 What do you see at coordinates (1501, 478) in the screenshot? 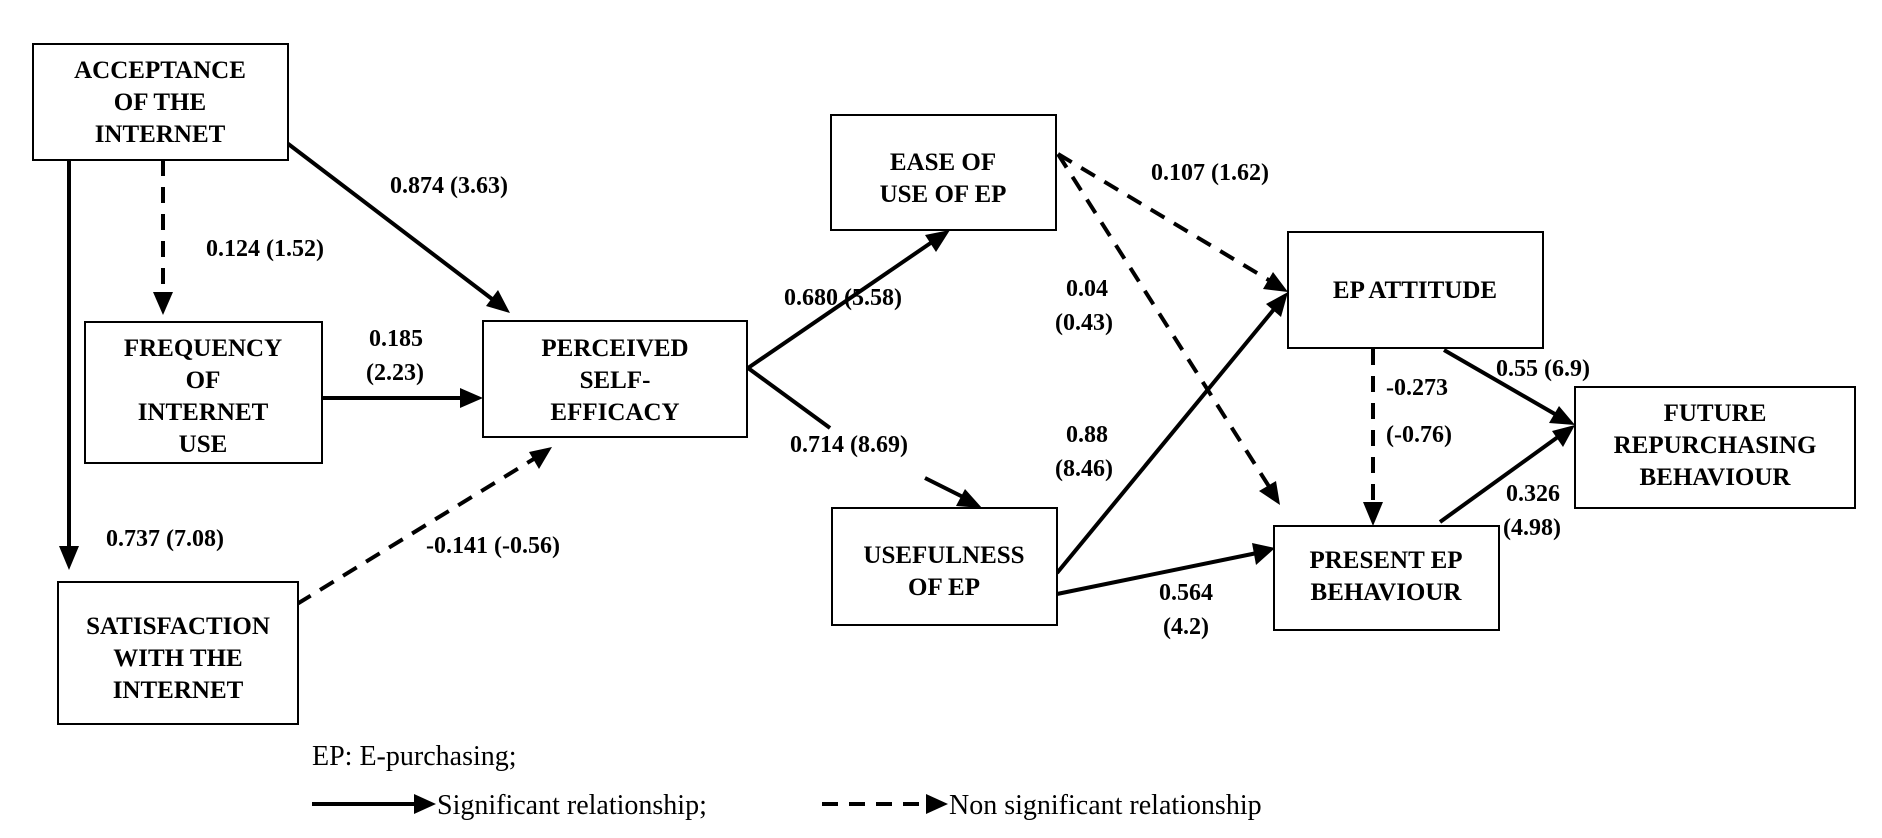
I see `edge-present-future` at bounding box center [1501, 478].